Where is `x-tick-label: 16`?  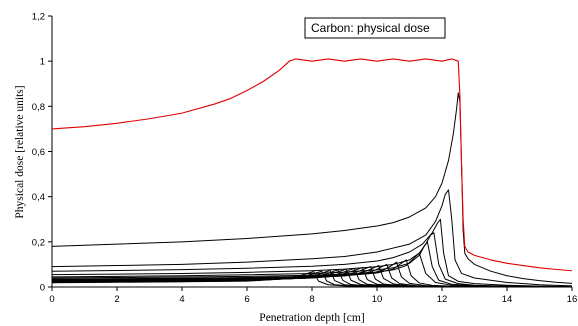 x-tick-label: 16 is located at coordinates (572, 299).